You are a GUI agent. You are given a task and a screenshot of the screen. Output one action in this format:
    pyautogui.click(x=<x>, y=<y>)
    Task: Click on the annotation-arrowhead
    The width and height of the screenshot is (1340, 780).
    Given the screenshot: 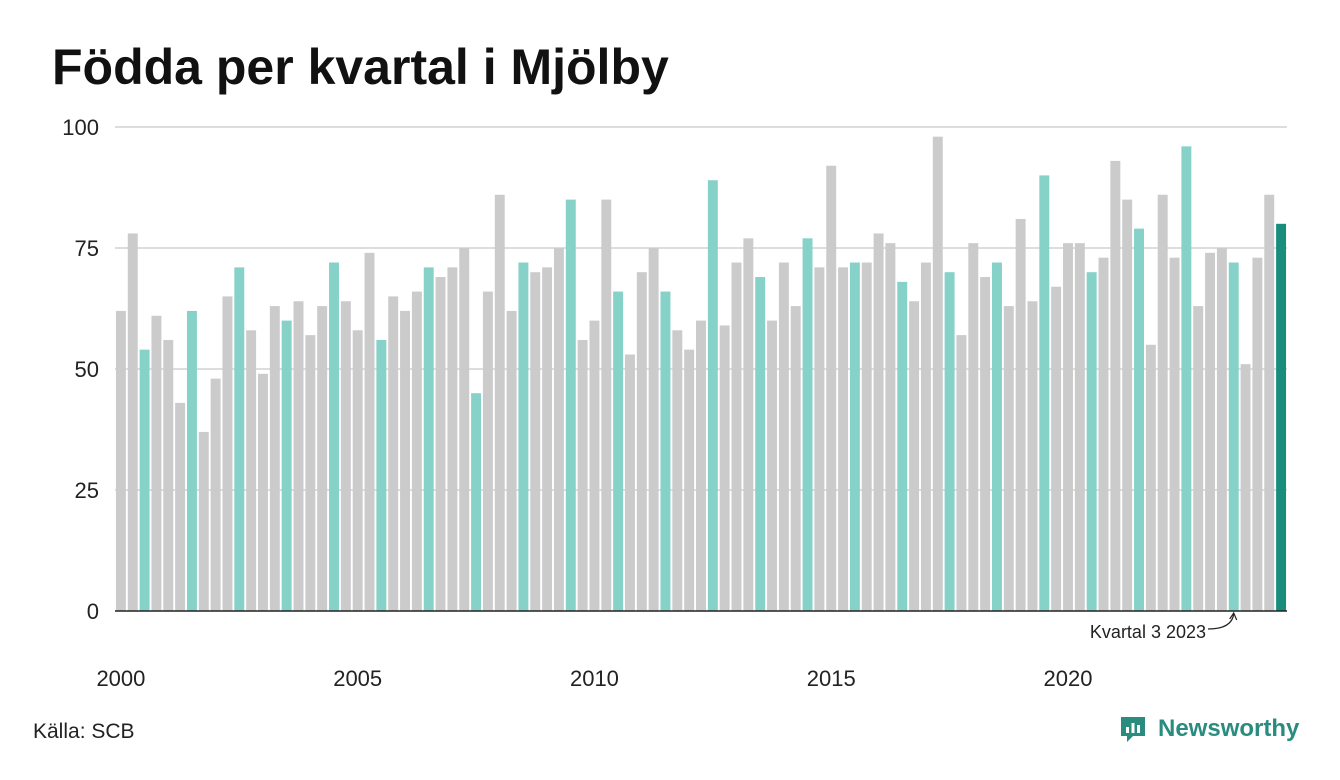 What is the action you would take?
    pyautogui.click(x=1233, y=616)
    